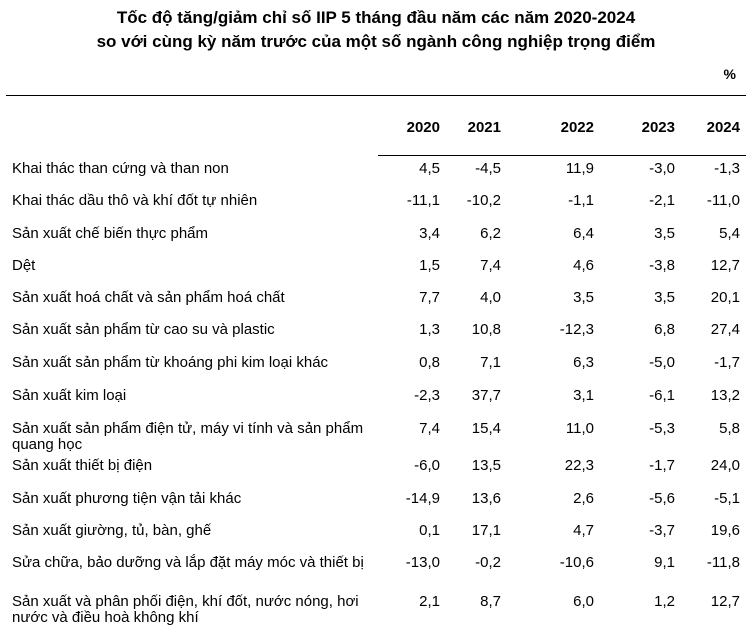 This screenshot has width=752, height=633. I want to click on cell-value: 4,0, so click(490, 297).